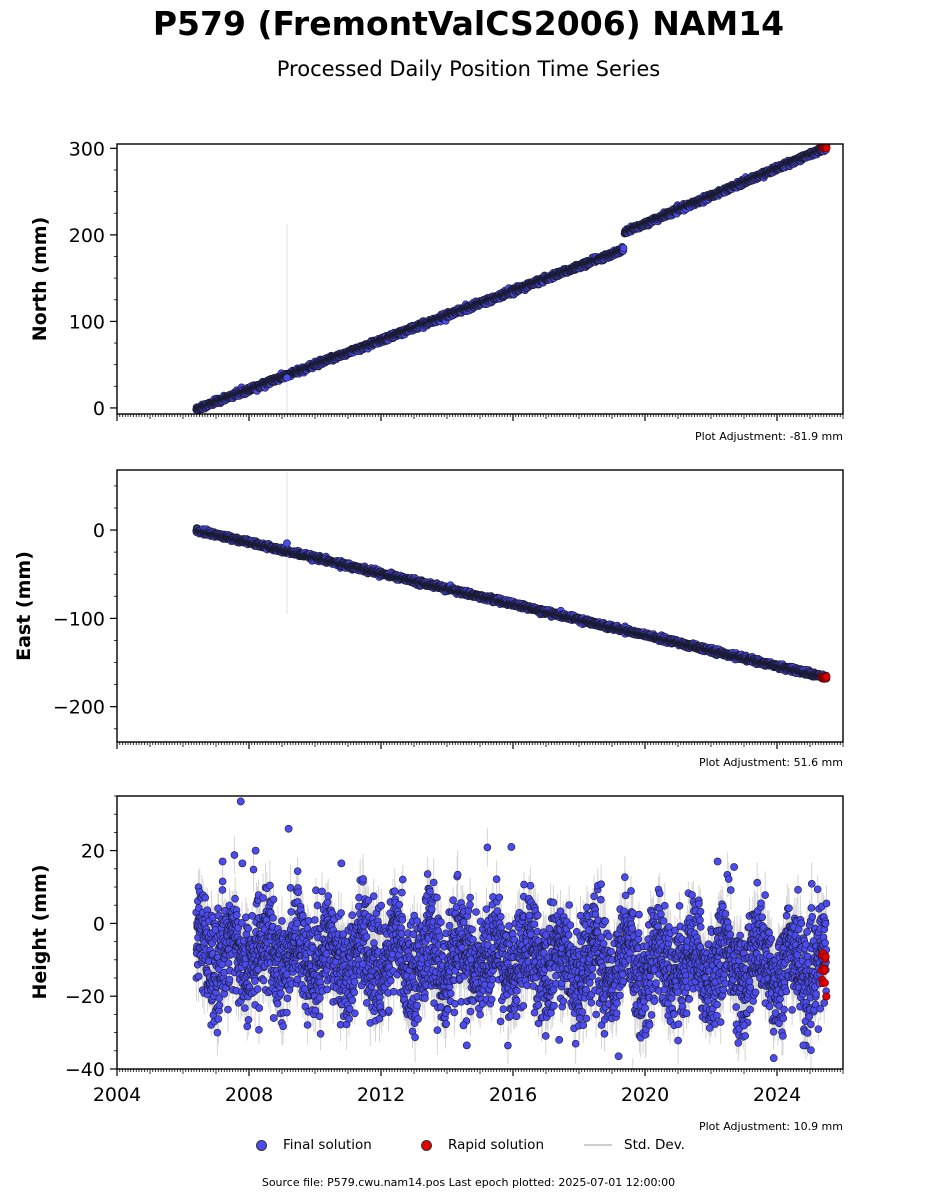 This screenshot has width=937, height=1200. I want to click on plot-adjustment-label: Plot Adjustment: -81.9 mm, so click(769, 436).